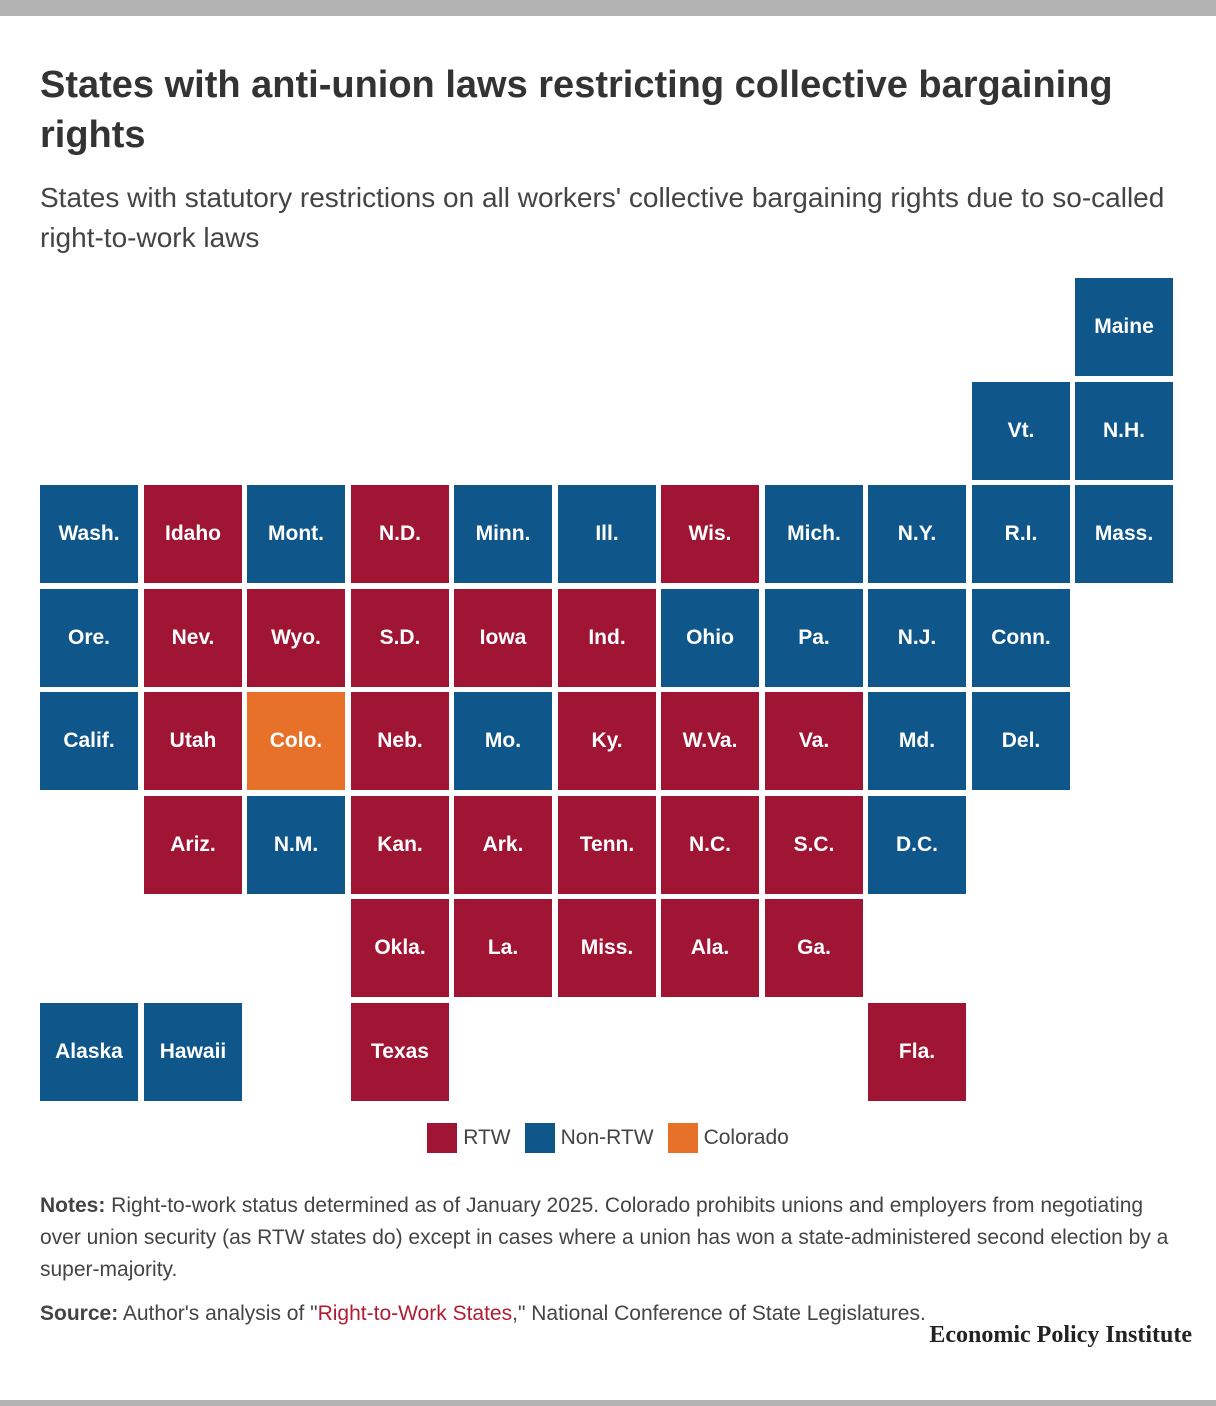 This screenshot has width=1216, height=1406. Describe the element at coordinates (89, 638) in the screenshot. I see `state-tile: Ore.` at that location.